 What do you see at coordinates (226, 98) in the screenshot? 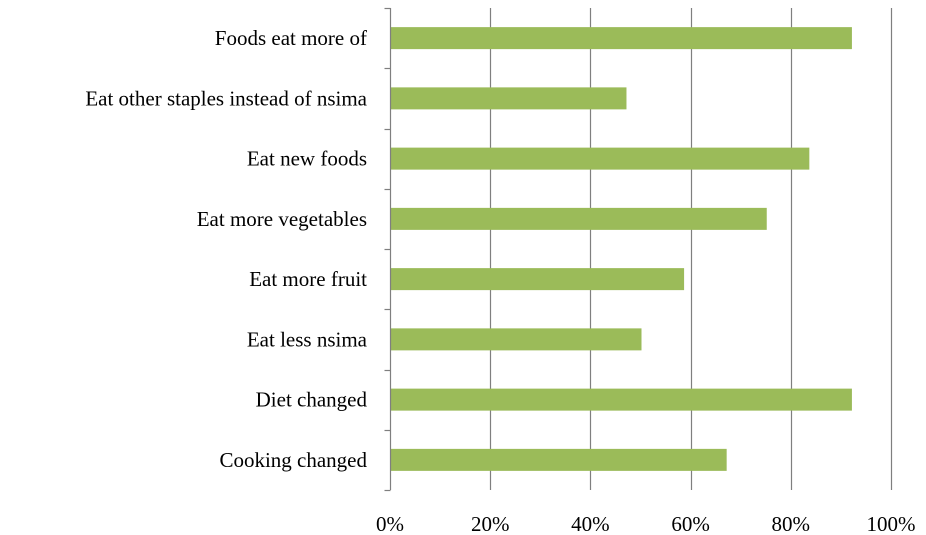
I see `category-label: Eat other staples instead of nsima` at bounding box center [226, 98].